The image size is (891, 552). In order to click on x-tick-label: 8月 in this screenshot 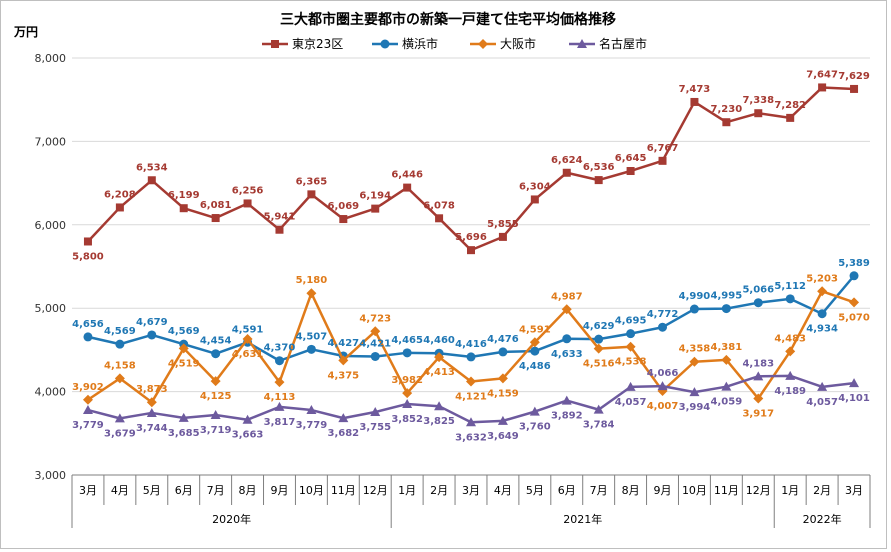, I will do `click(248, 490)`.